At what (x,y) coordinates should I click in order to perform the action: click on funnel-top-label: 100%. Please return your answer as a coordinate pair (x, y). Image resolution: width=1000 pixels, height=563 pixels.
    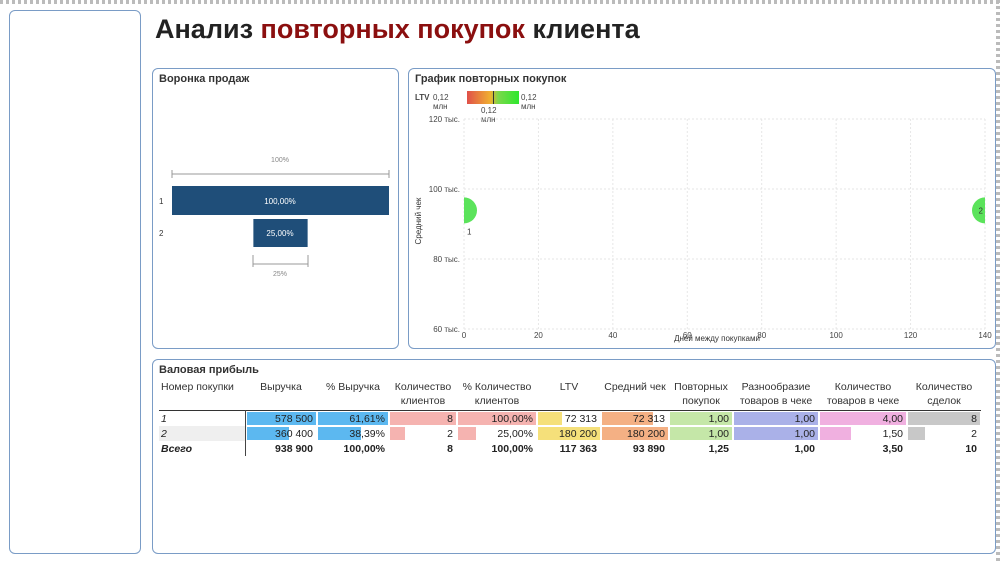
    Looking at the image, I should click on (280, 160).